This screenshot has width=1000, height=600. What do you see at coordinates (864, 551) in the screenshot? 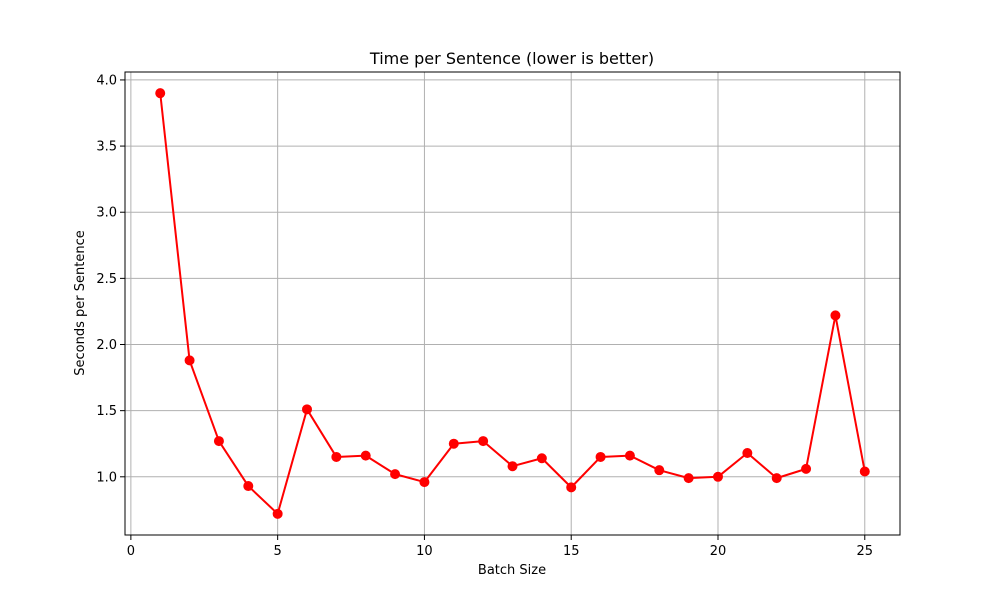
I see `x-tick-label: 25` at bounding box center [864, 551].